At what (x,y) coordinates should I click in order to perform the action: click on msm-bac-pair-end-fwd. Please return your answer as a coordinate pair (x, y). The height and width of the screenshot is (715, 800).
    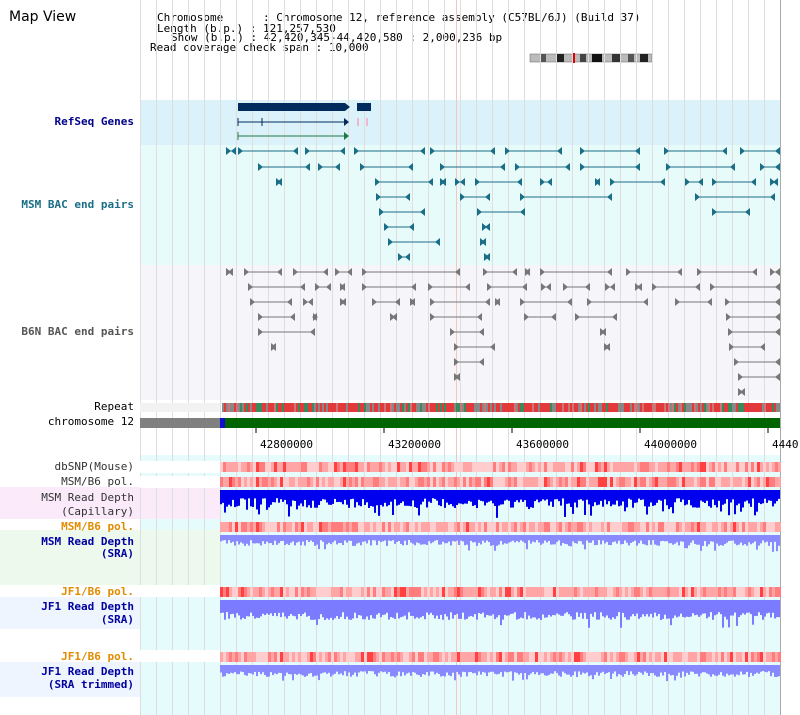
    Looking at the image, I should click on (522, 197).